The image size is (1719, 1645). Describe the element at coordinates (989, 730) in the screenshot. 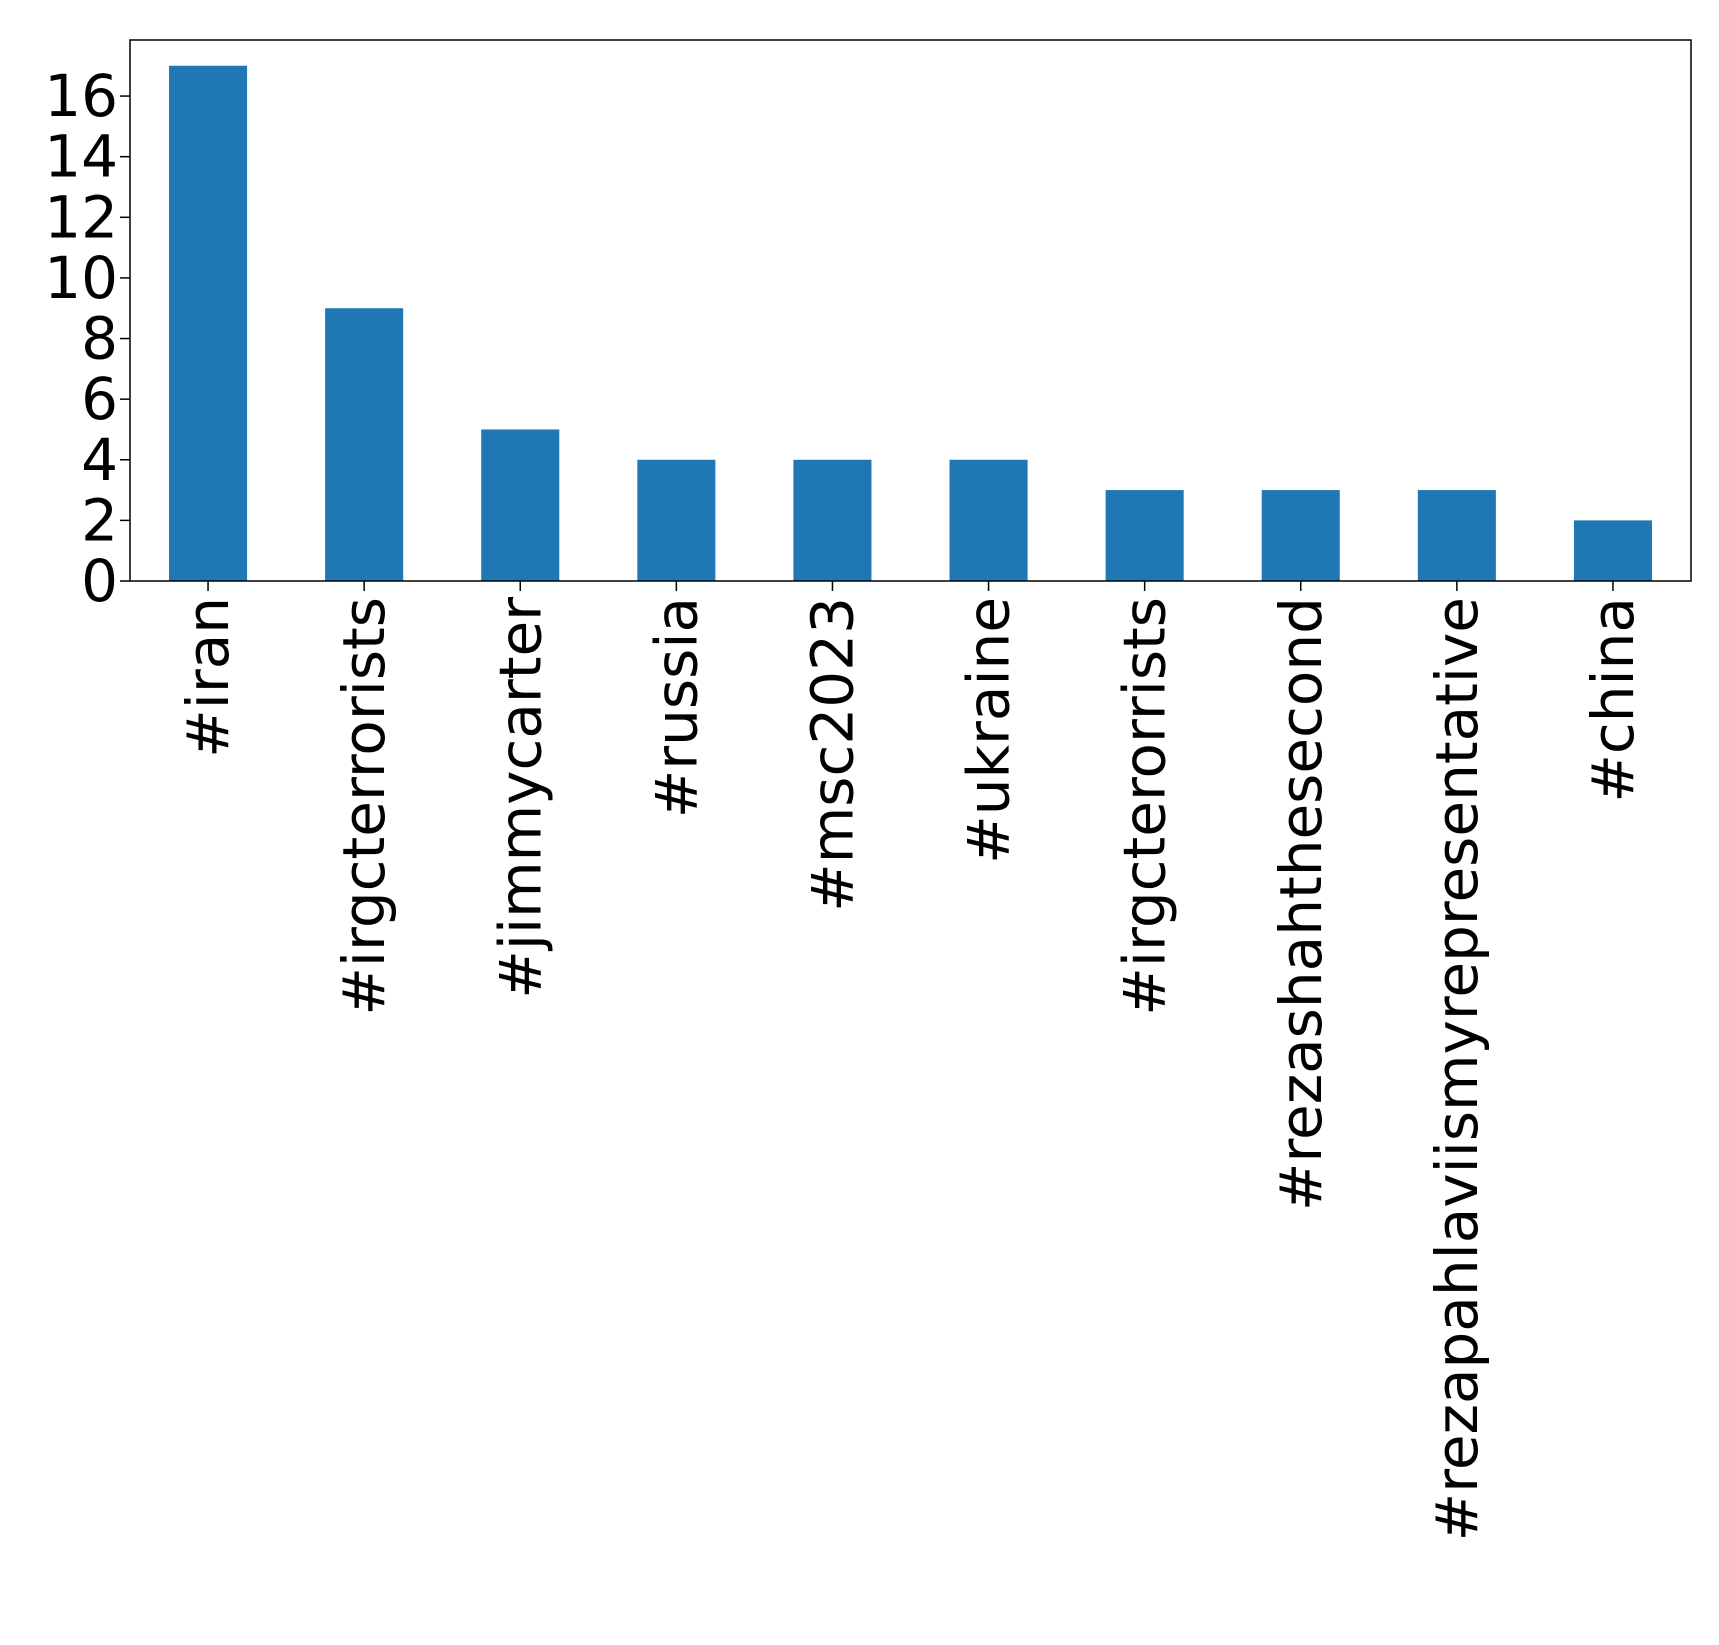

I see `x-tick-label: #ukraine` at that location.